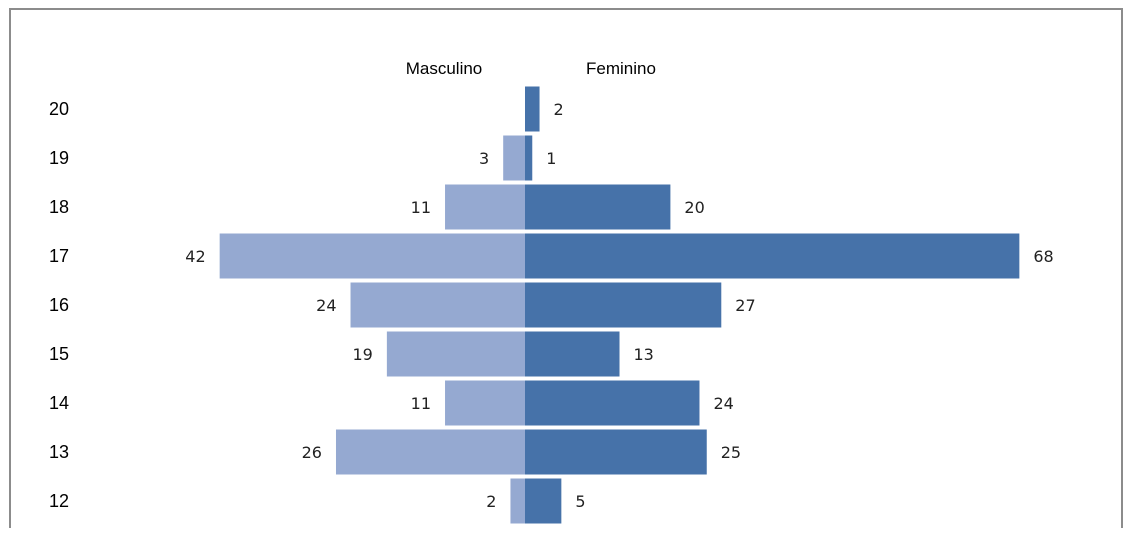  I want to click on value-label-masculino-15: 19, so click(363, 354).